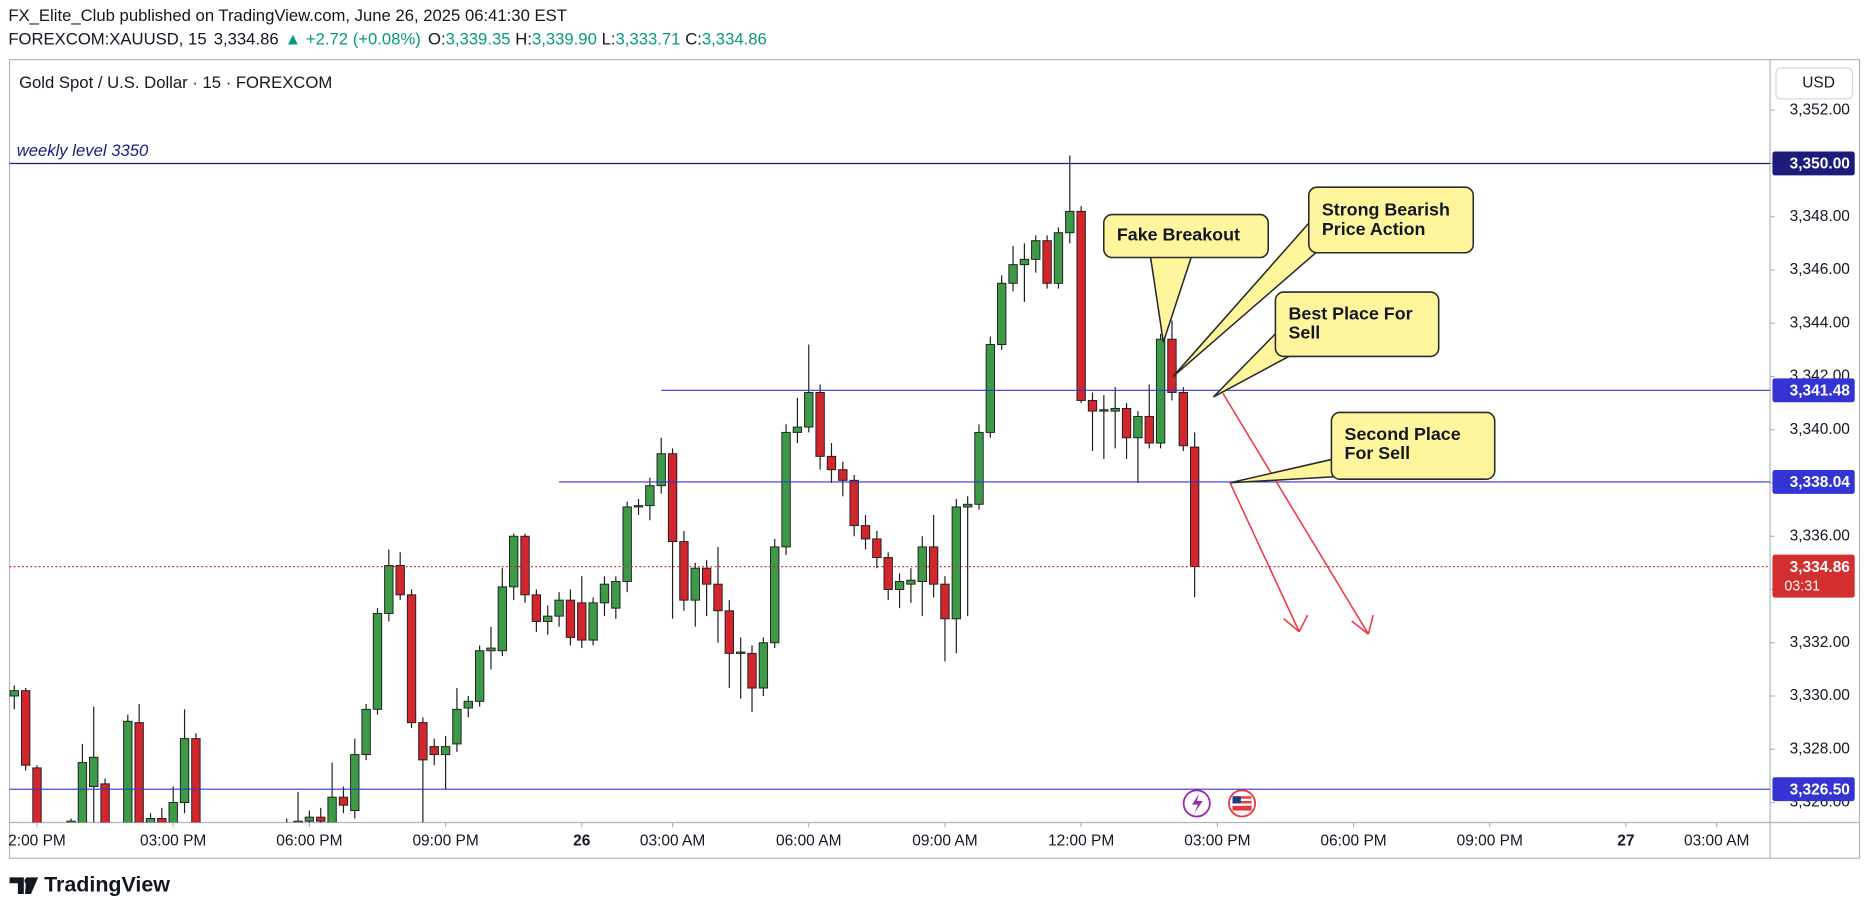 Image resolution: width=1869 pixels, height=910 pixels. Describe the element at coordinates (808, 841) in the screenshot. I see `x-tick-label: 06:00 AM` at that location.